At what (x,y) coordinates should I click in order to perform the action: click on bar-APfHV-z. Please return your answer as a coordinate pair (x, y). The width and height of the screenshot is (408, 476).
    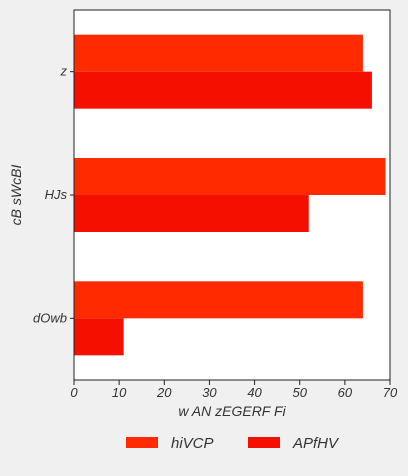
    Looking at the image, I should click on (223, 90).